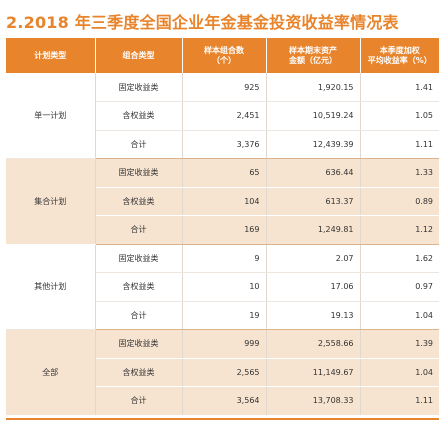 The image size is (445, 426). What do you see at coordinates (399, 230) in the screenshot?
I see `yield-cell: 1.12` at bounding box center [399, 230].